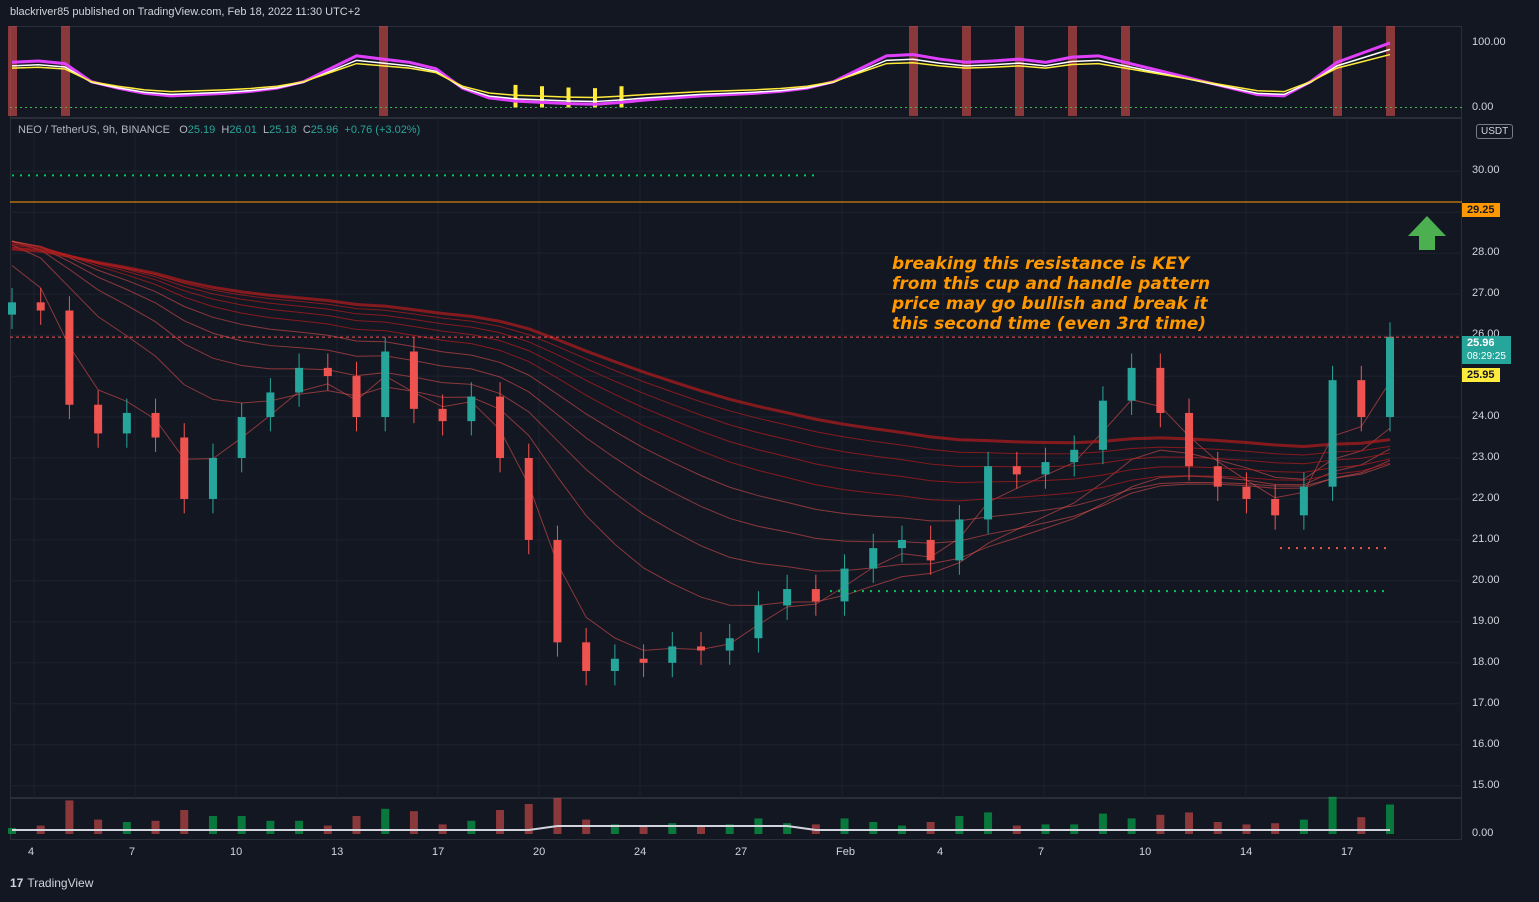  I want to click on last-price-value: 25.96, so click(1481, 343).